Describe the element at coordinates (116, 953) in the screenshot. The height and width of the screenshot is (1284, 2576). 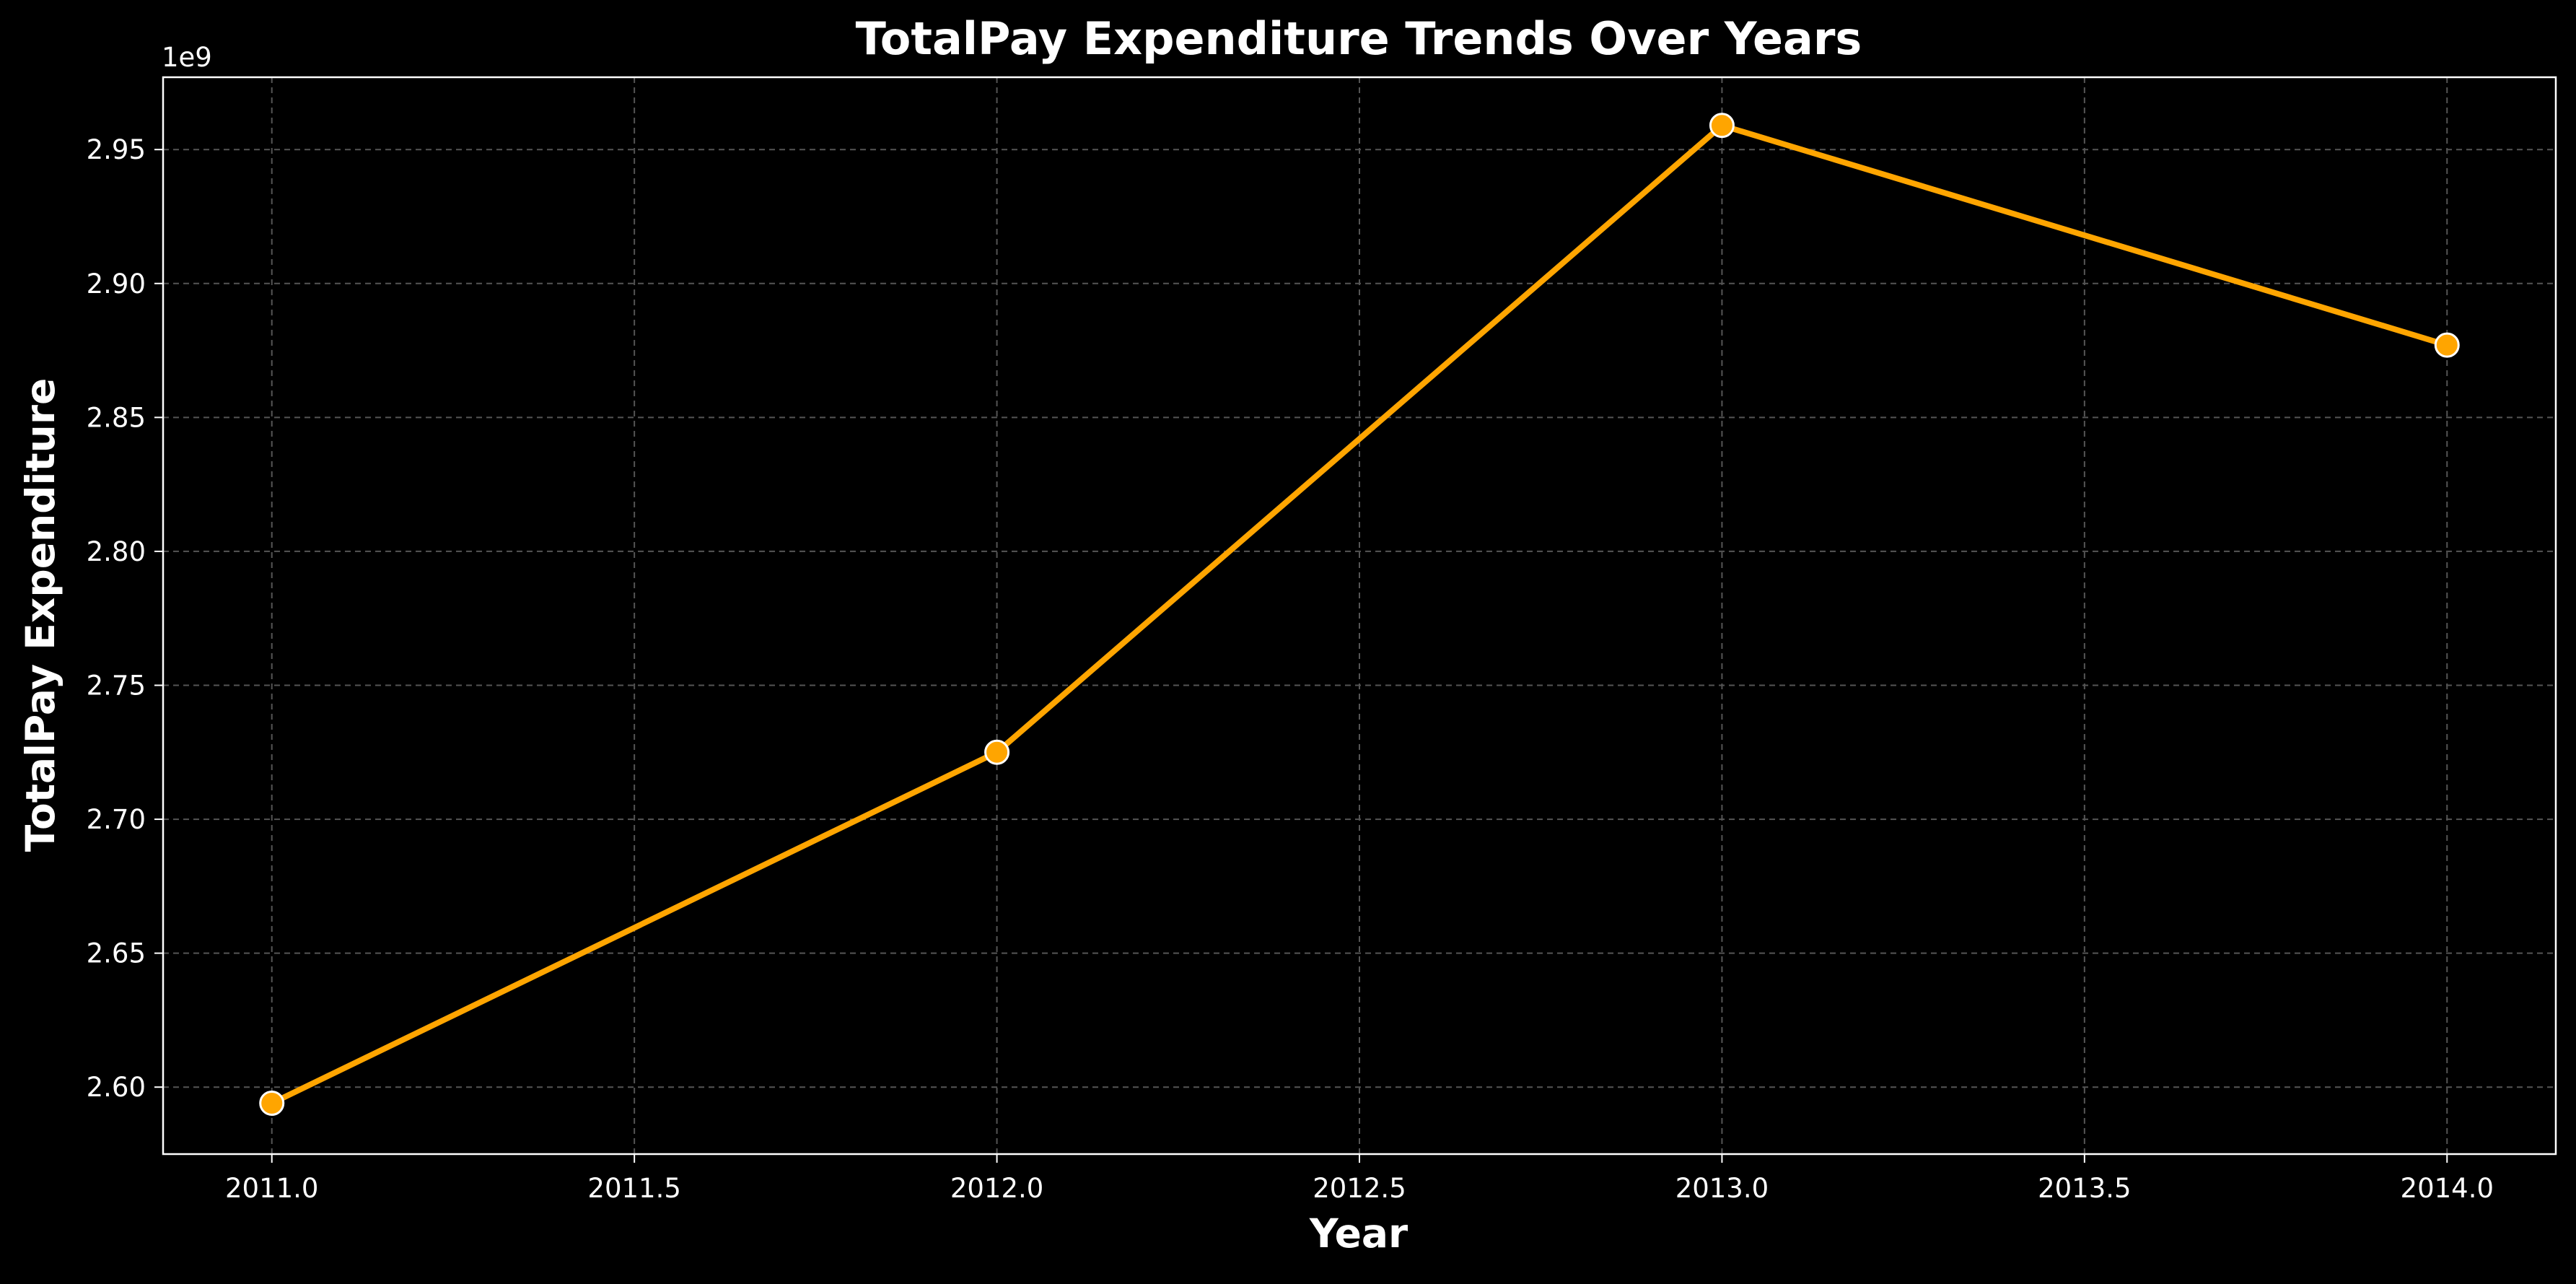
I see `y-tick-label: 2.65` at that location.